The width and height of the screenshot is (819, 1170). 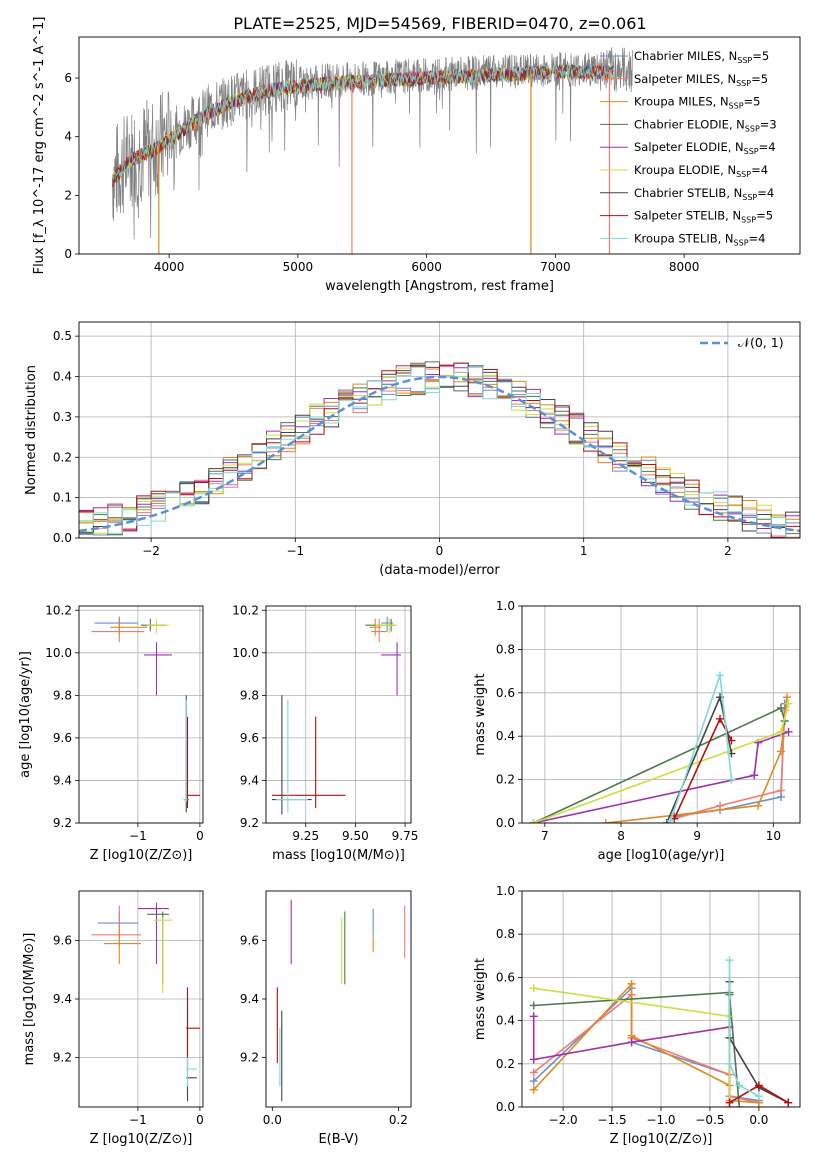 I want to click on weight-line-salpeter_elodie, so click(x=661, y=777).